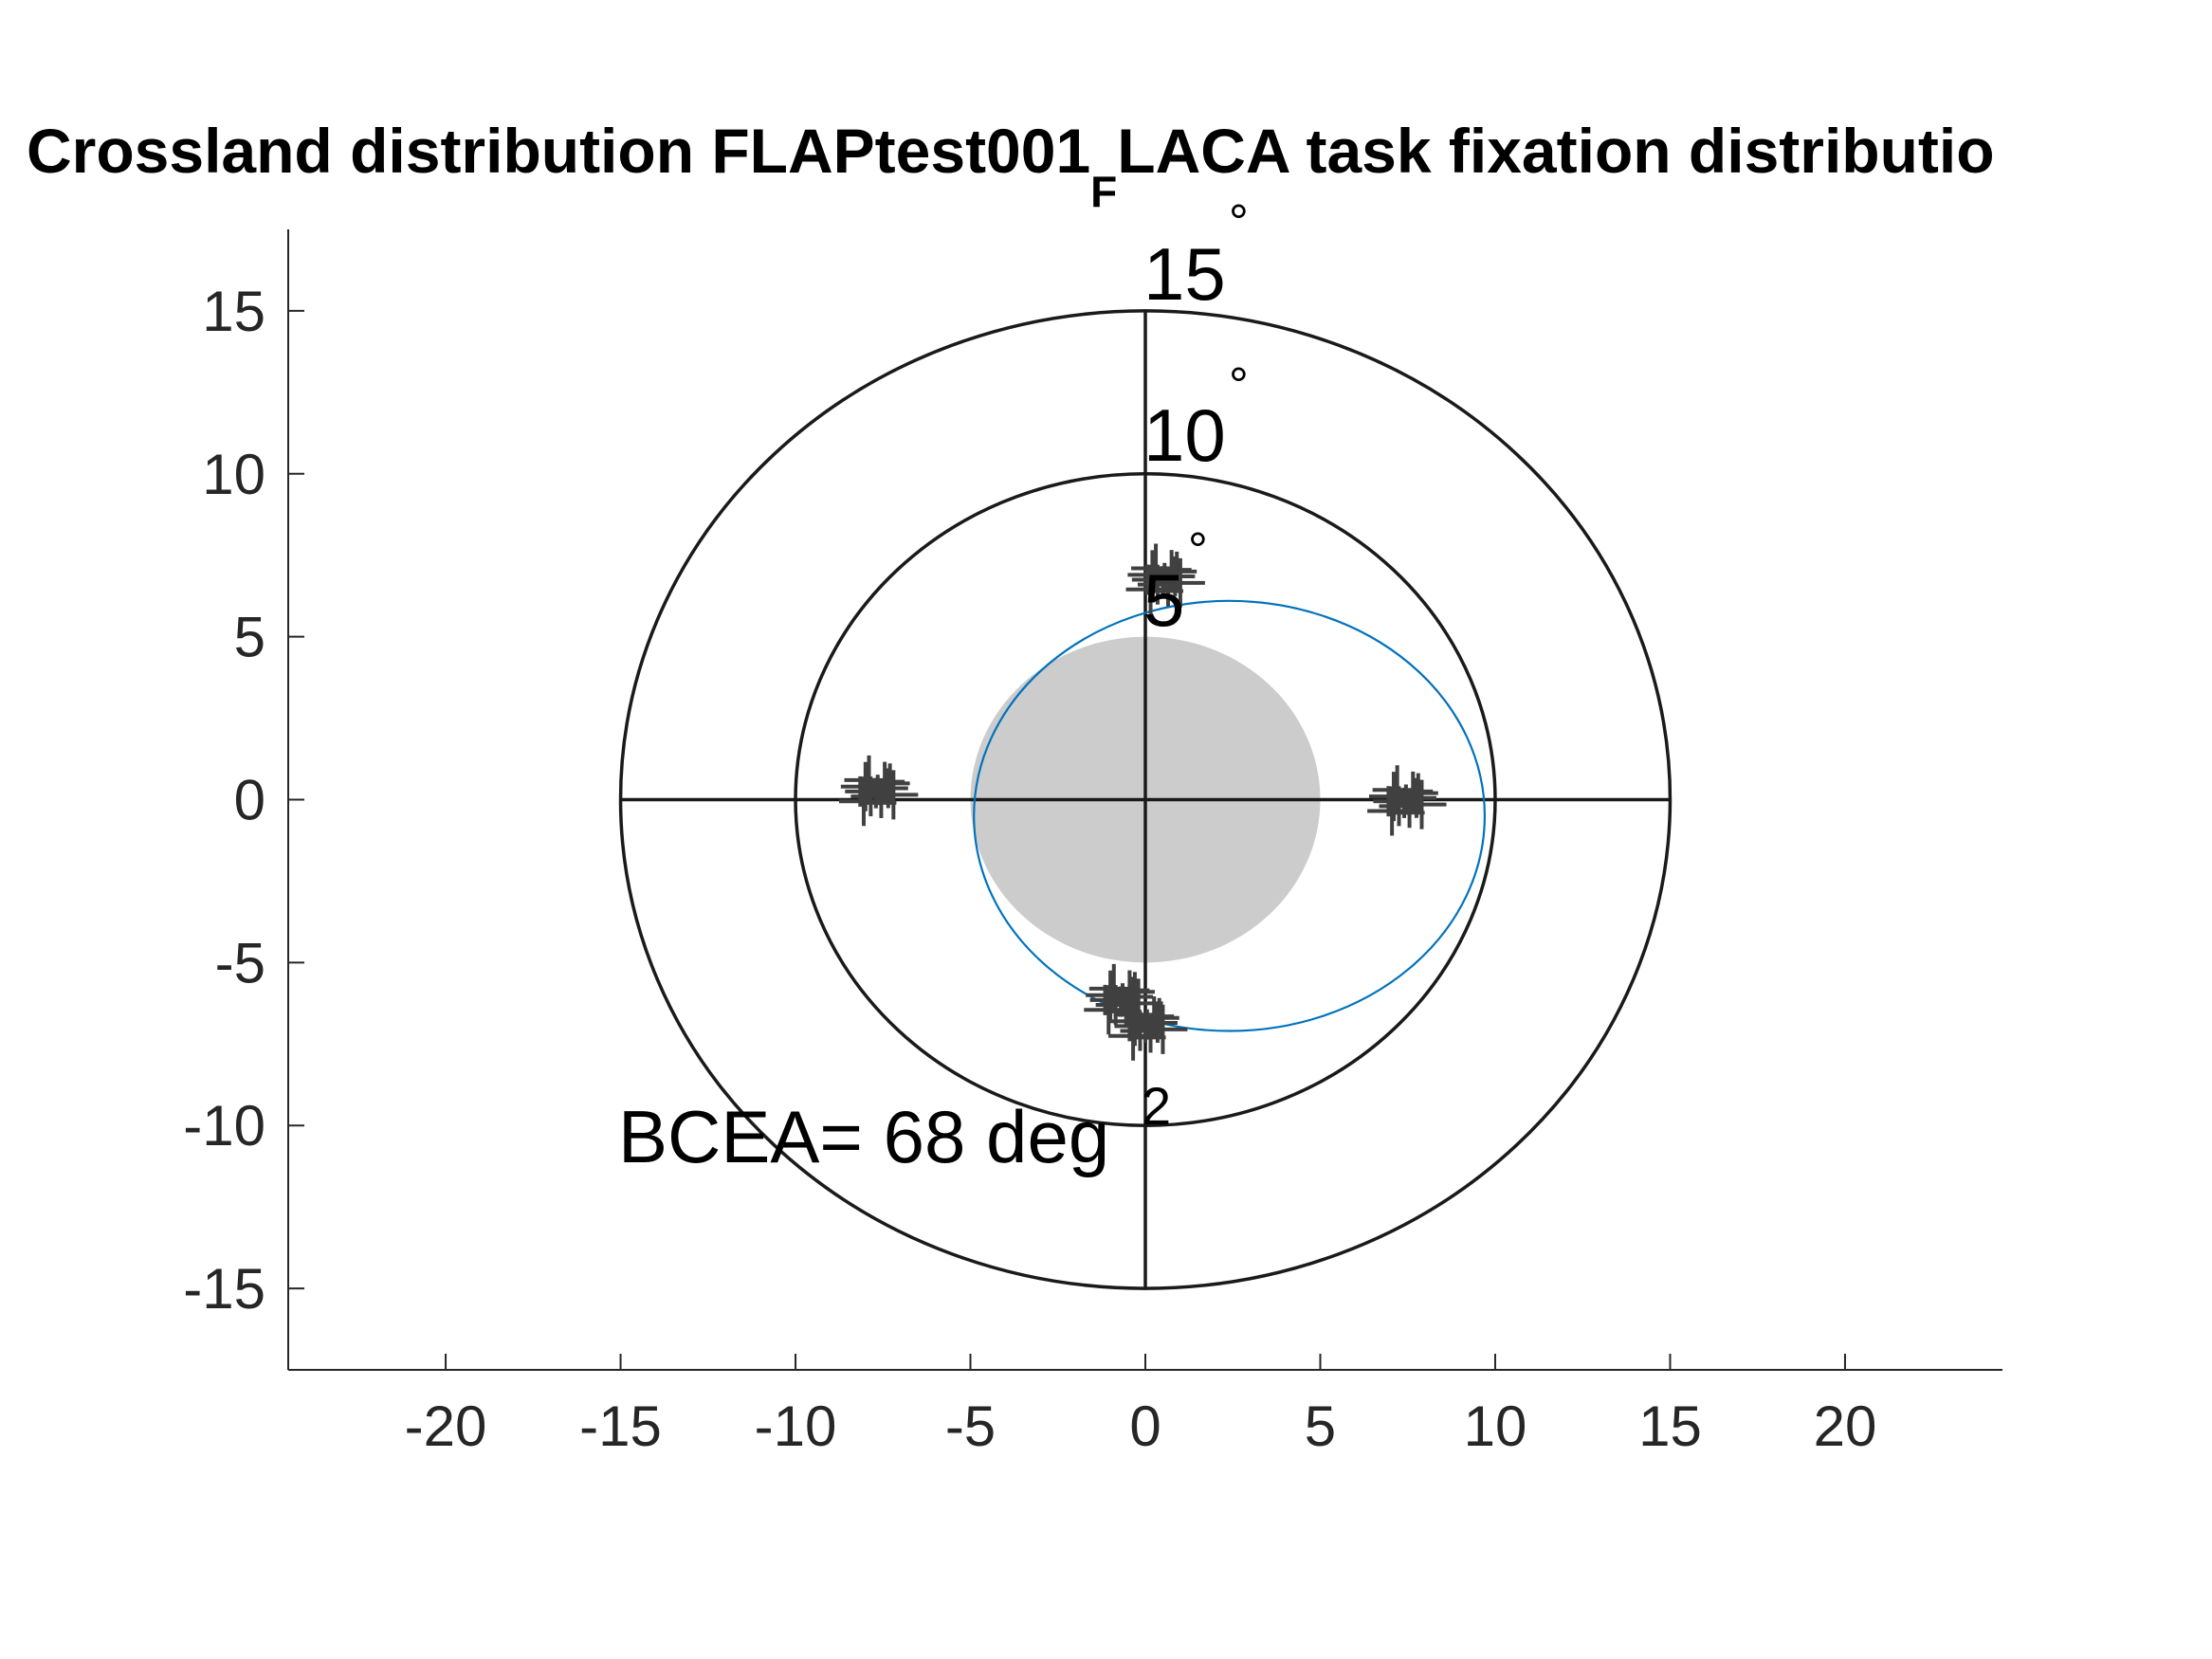 Image resolution: width=2212 pixels, height=1659 pixels. Describe the element at coordinates (249, 637) in the screenshot. I see `y-tick-label: 5` at that location.